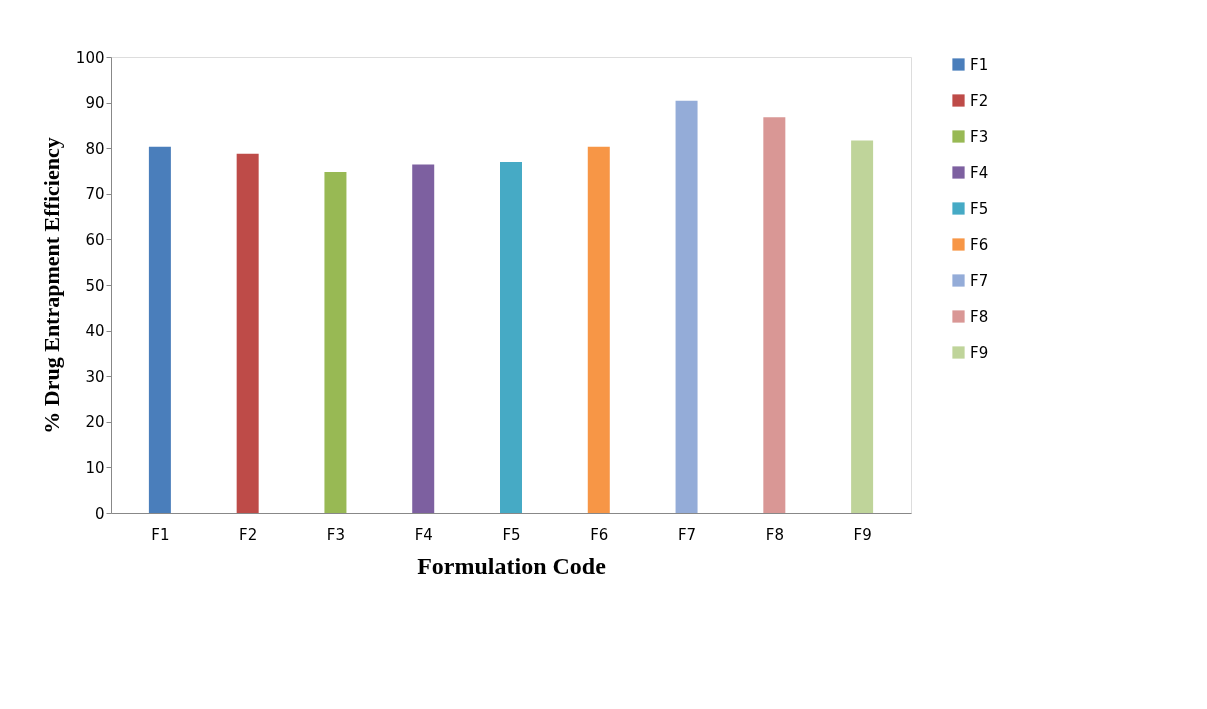  Describe the element at coordinates (687, 534) in the screenshot. I see `x-tick-label: F7` at that location.